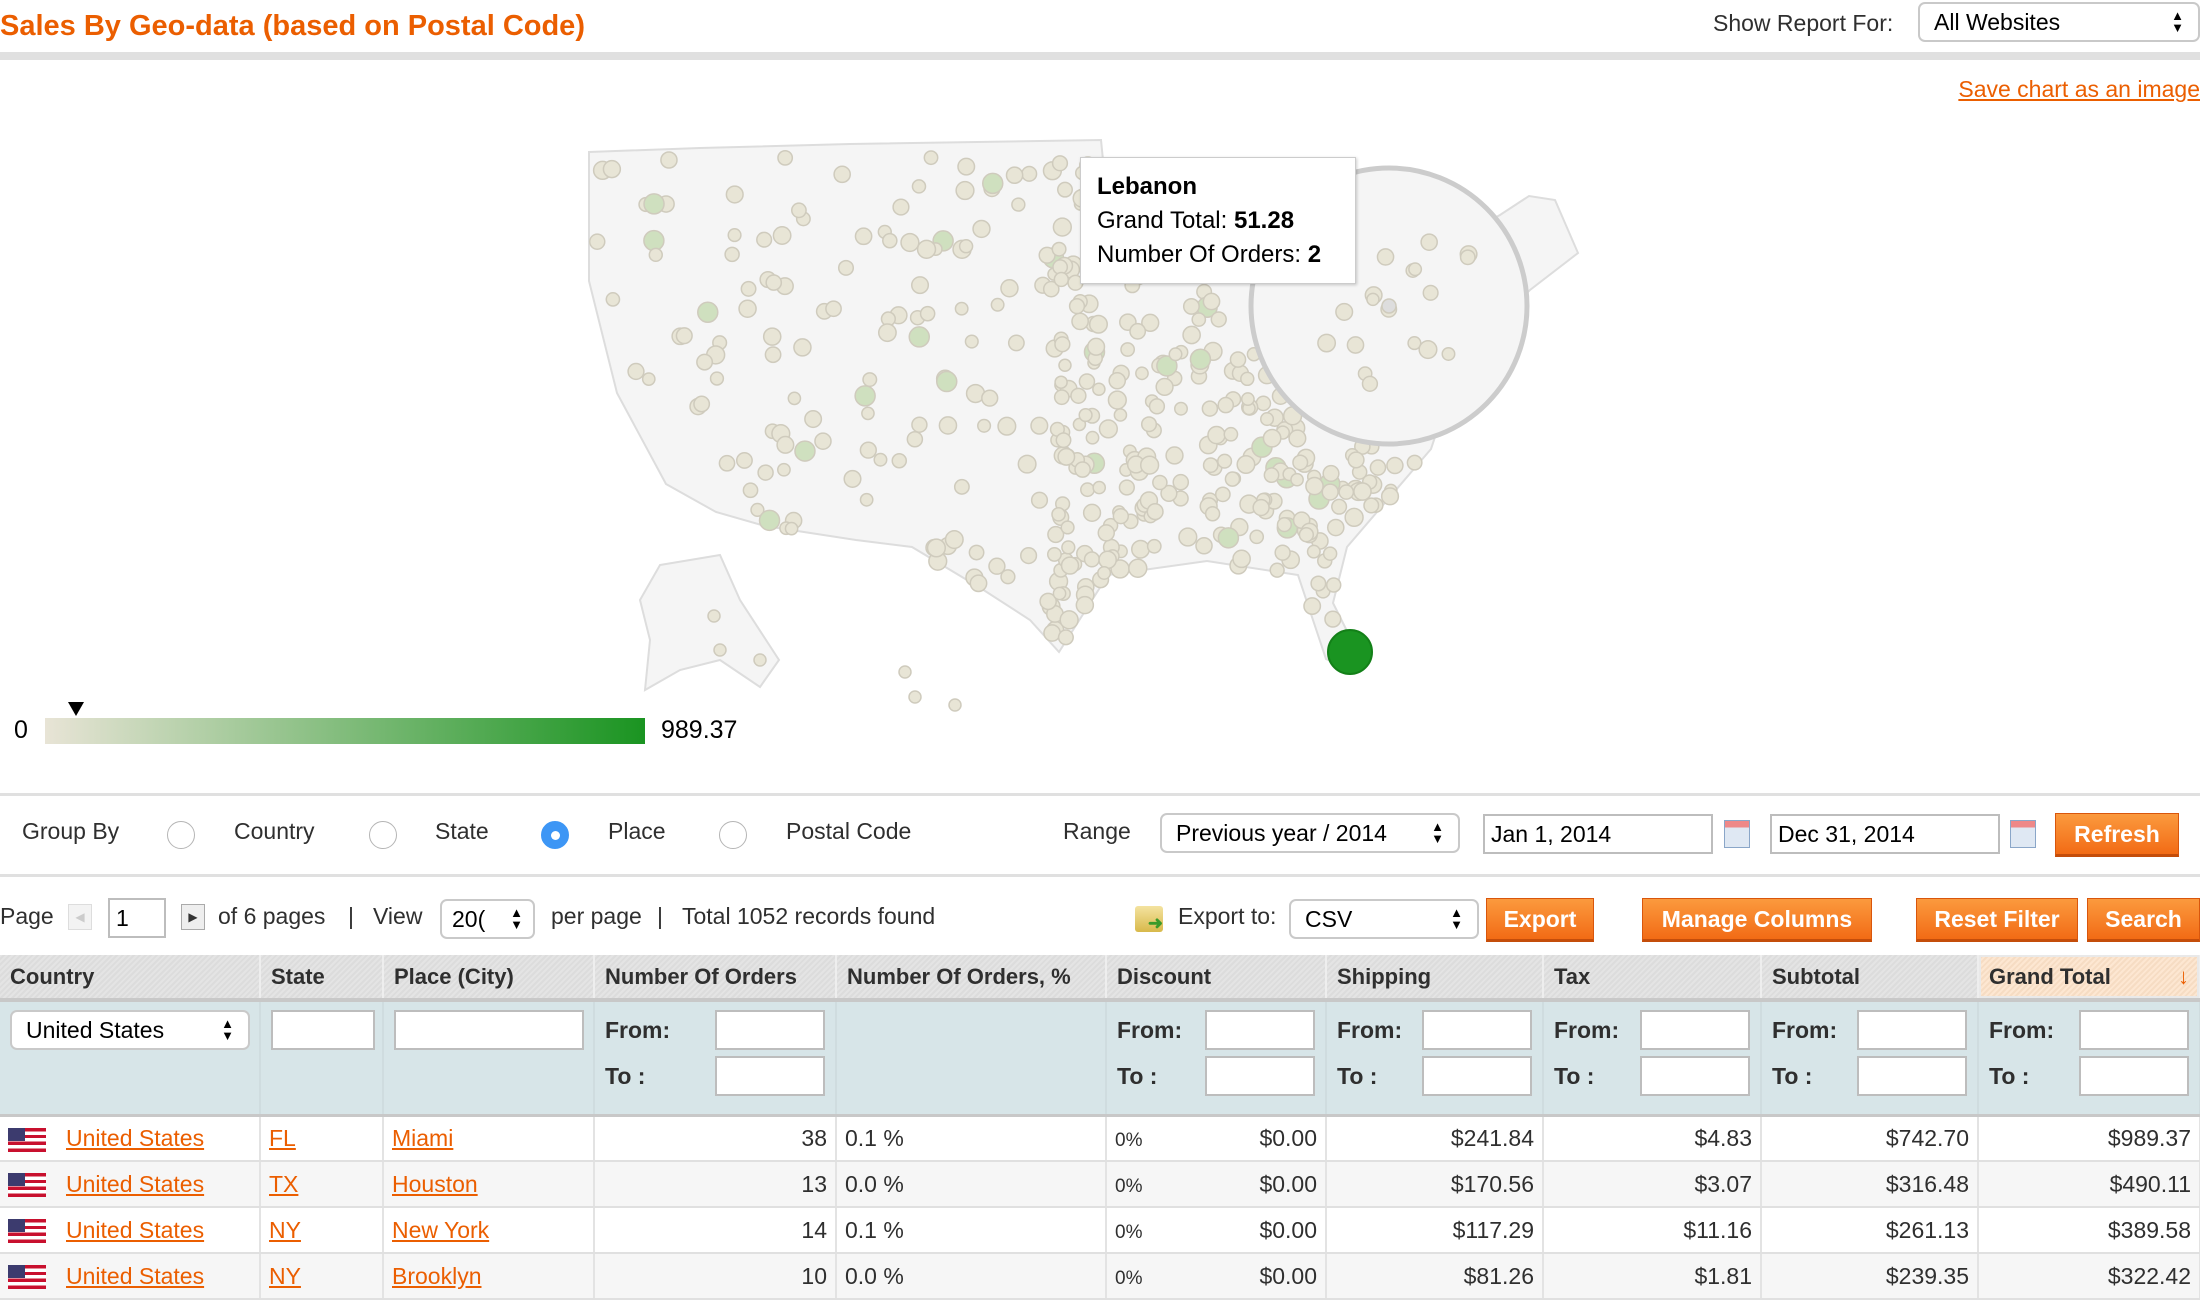  What do you see at coordinates (1870, 978) in the screenshot?
I see `col-subtotal: Subtotal` at bounding box center [1870, 978].